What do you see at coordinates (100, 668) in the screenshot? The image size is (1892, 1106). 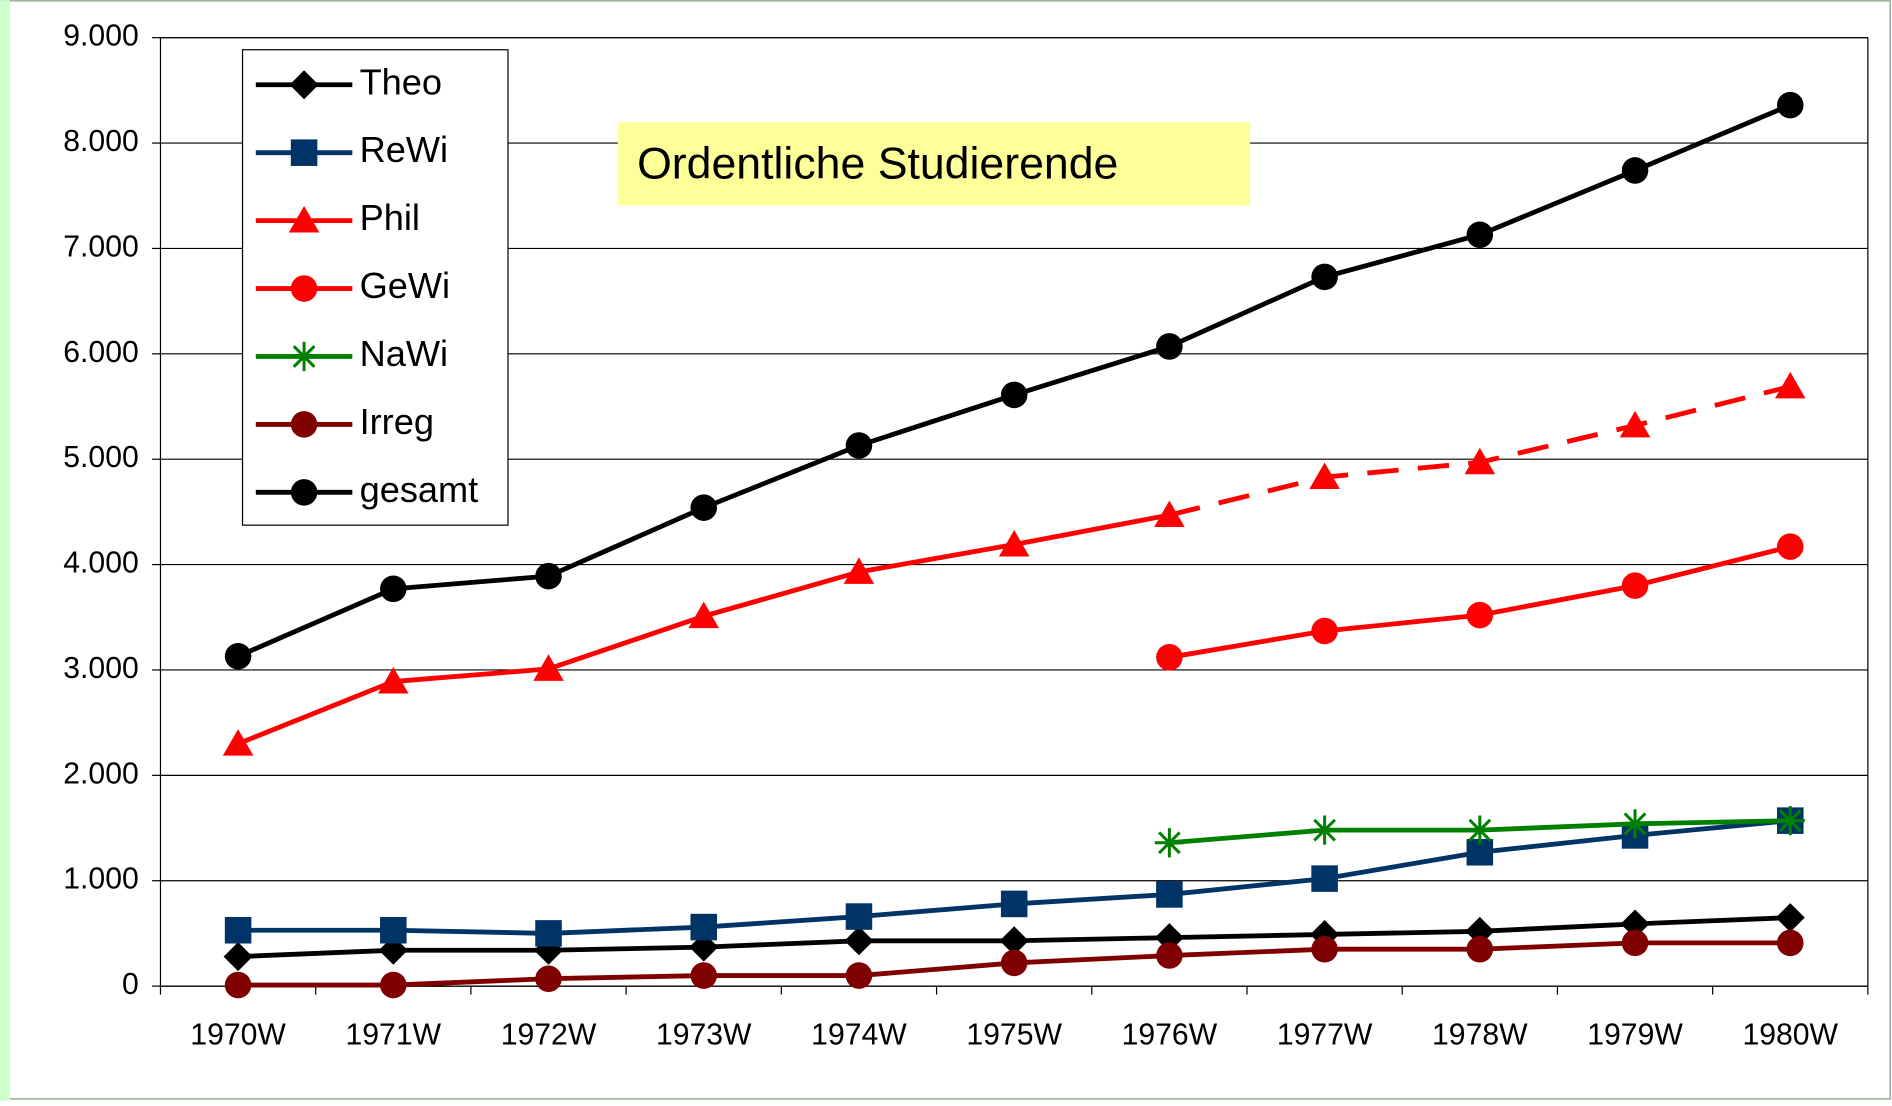 I see `y-tick-label: 3.000` at bounding box center [100, 668].